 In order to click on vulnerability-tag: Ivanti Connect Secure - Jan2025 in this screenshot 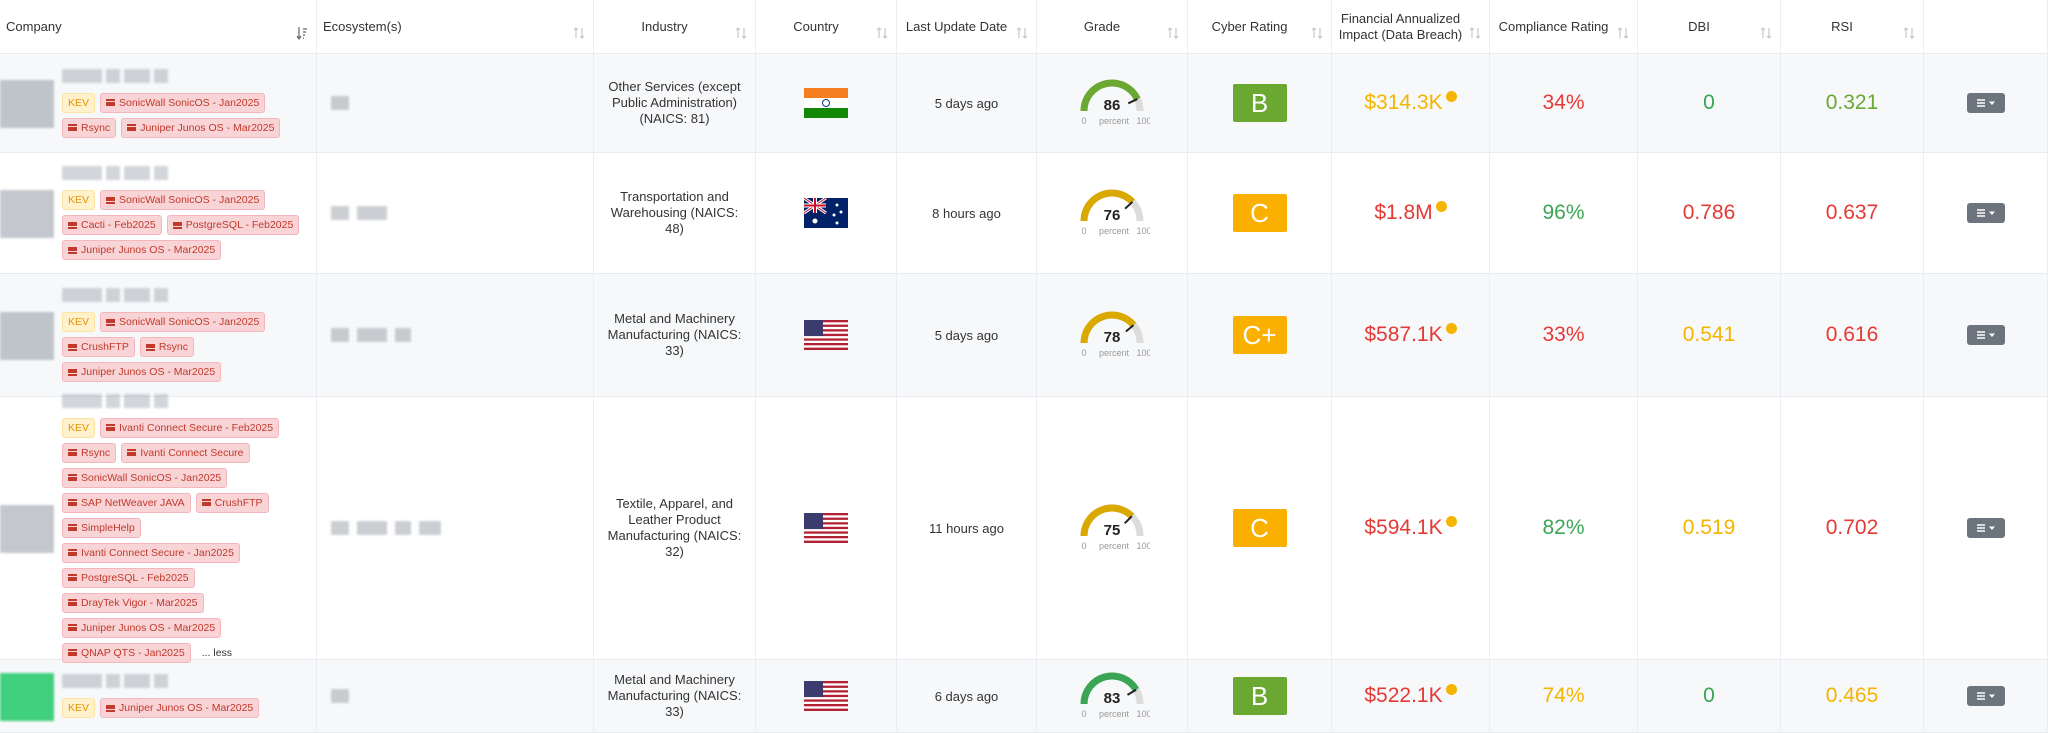, I will do `click(151, 552)`.